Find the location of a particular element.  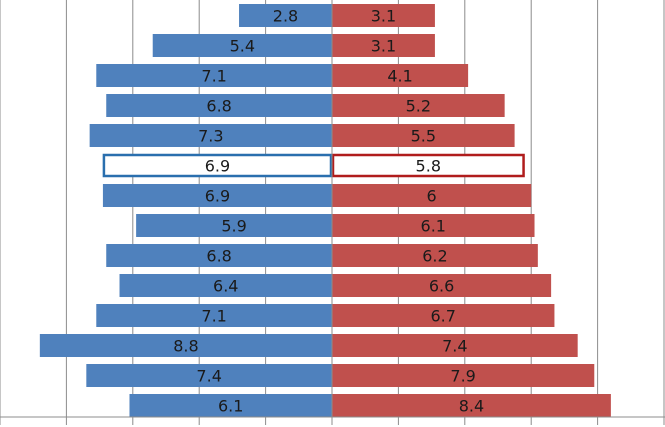

left-bar-value-label: 7.4 is located at coordinates (208, 376).